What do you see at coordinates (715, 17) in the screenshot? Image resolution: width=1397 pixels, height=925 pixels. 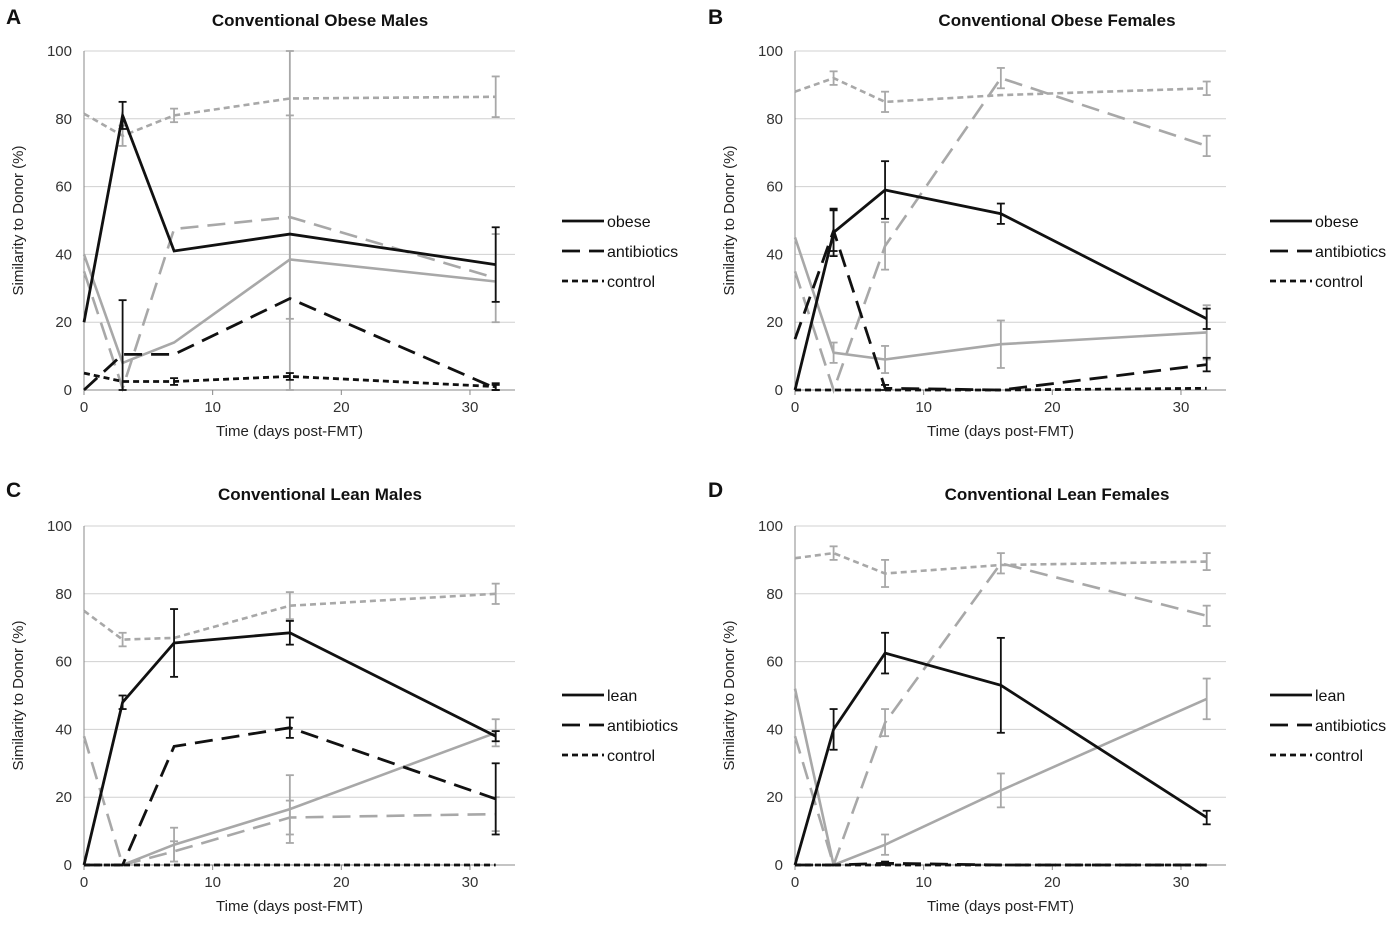 I see `panel-letter: B` at bounding box center [715, 17].